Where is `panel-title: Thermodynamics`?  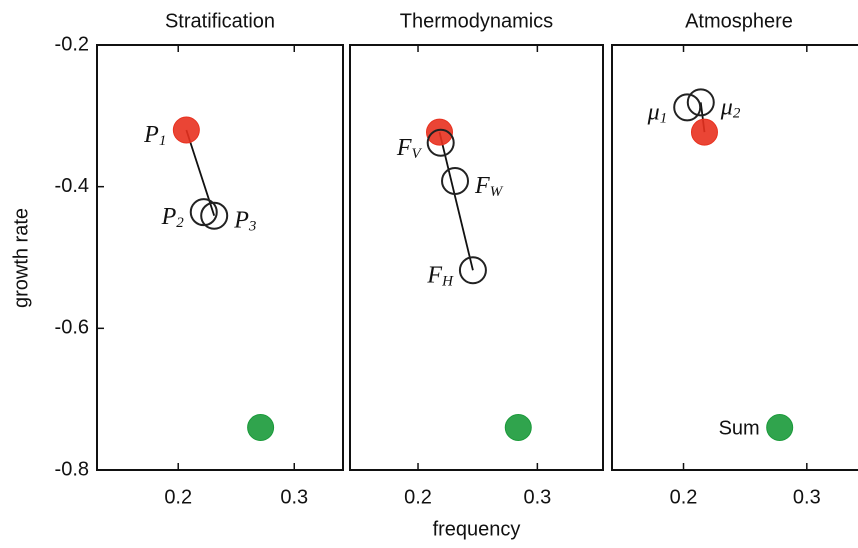 panel-title: Thermodynamics is located at coordinates (476, 21).